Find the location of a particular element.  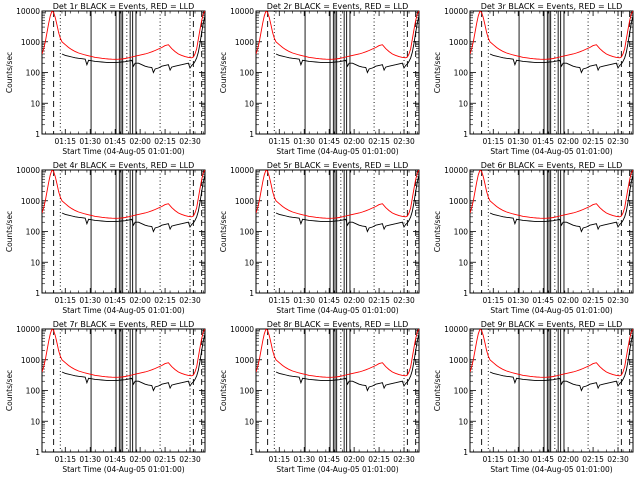

panel-title: Det 6r BLACK = Events, RED = LLD is located at coordinates (552, 165).